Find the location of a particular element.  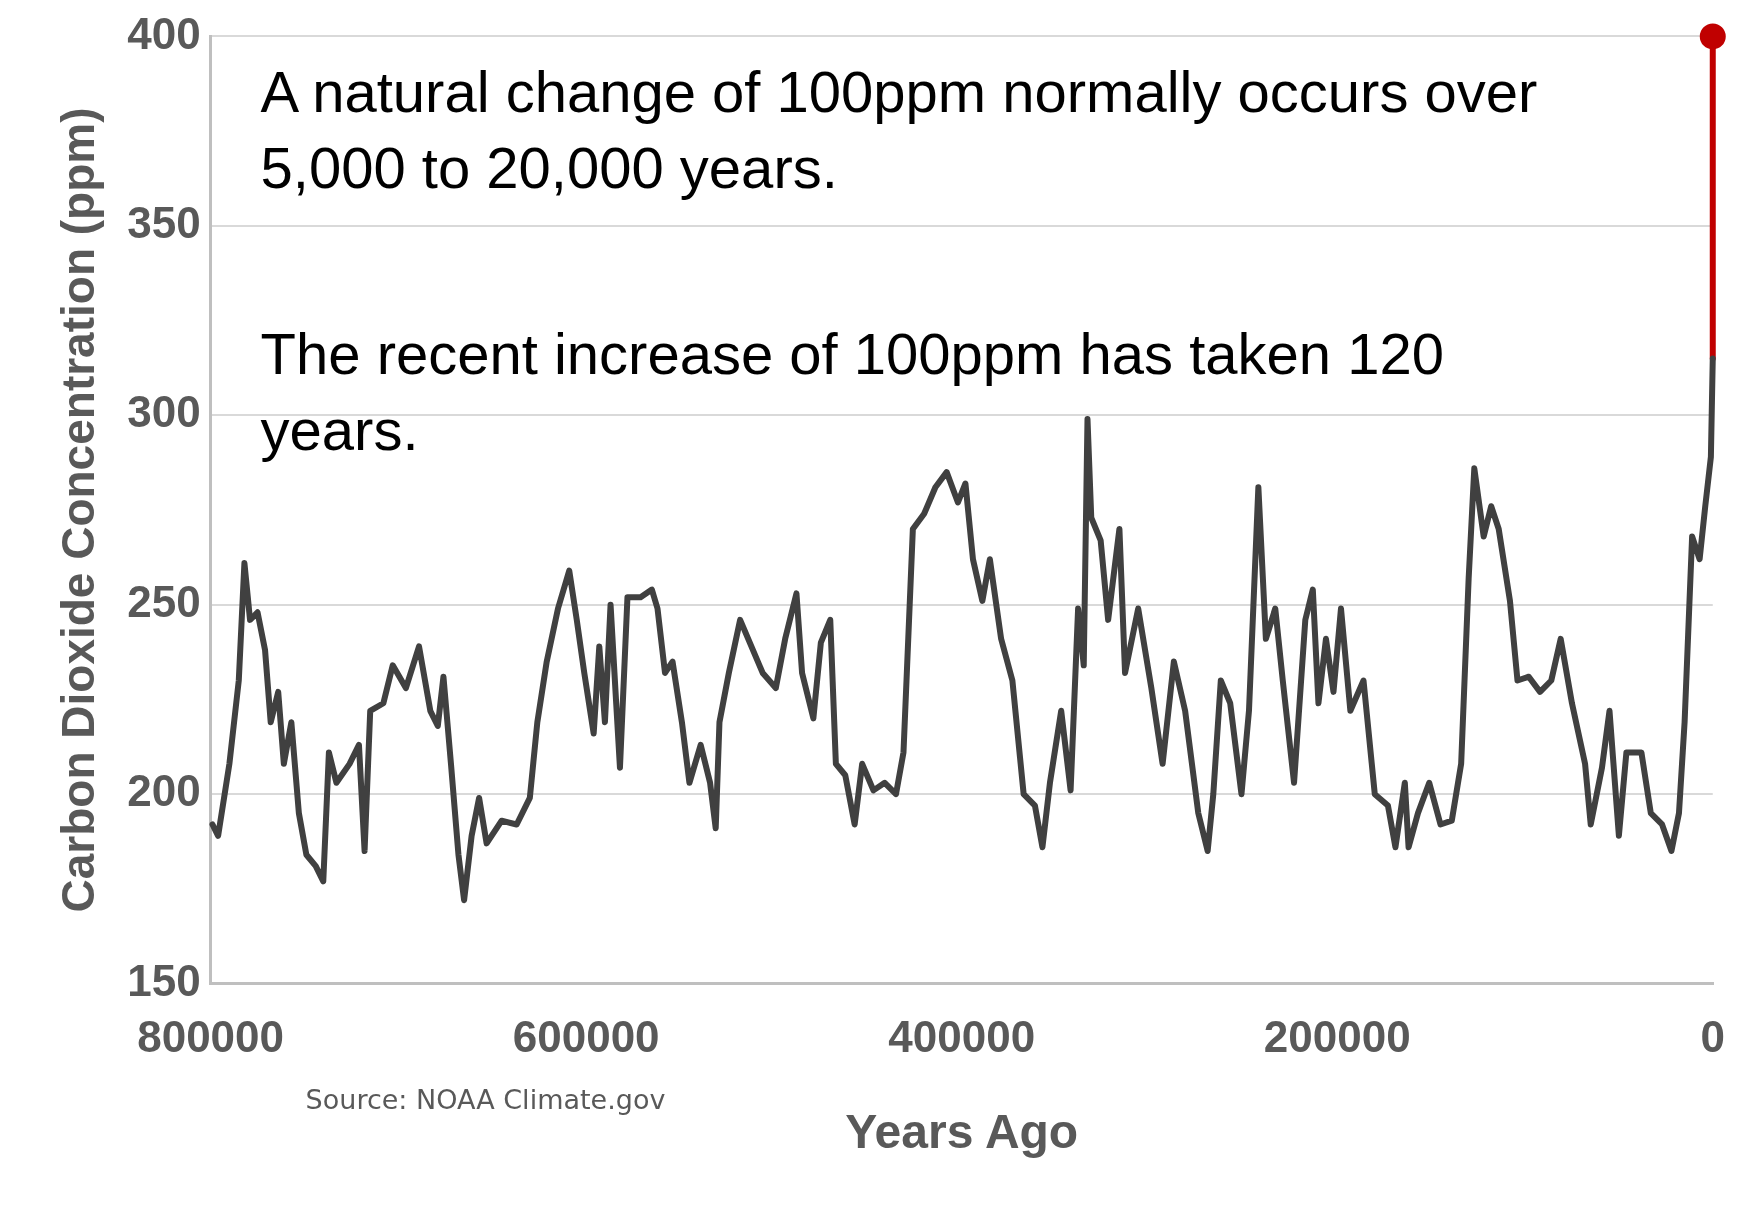

y-tick-label: 200 is located at coordinates (164, 791).